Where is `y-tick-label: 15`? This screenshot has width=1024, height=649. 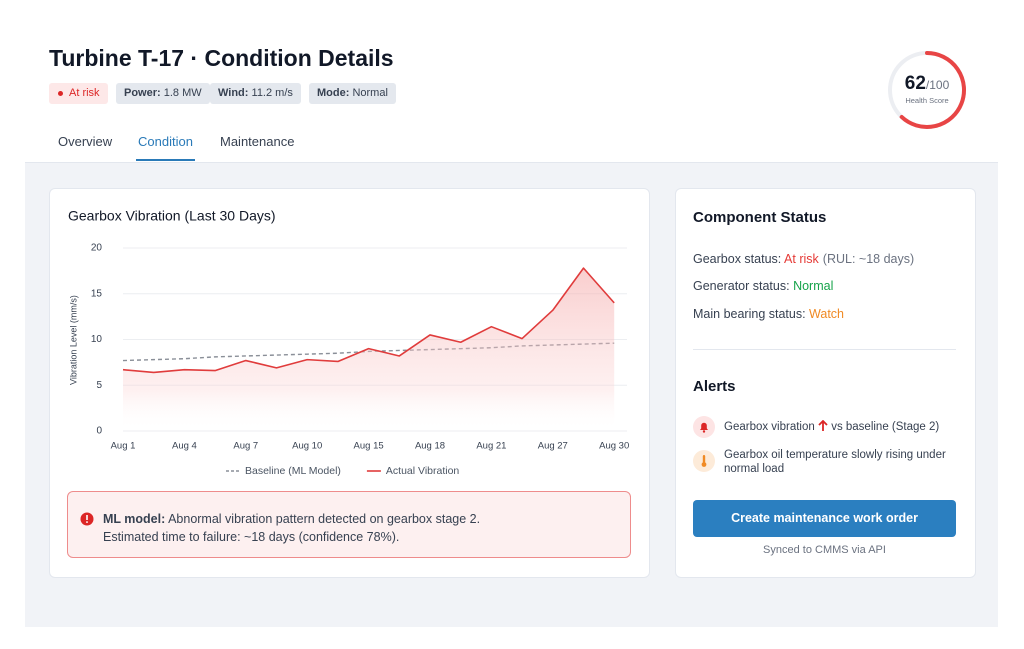 y-tick-label: 15 is located at coordinates (97, 293).